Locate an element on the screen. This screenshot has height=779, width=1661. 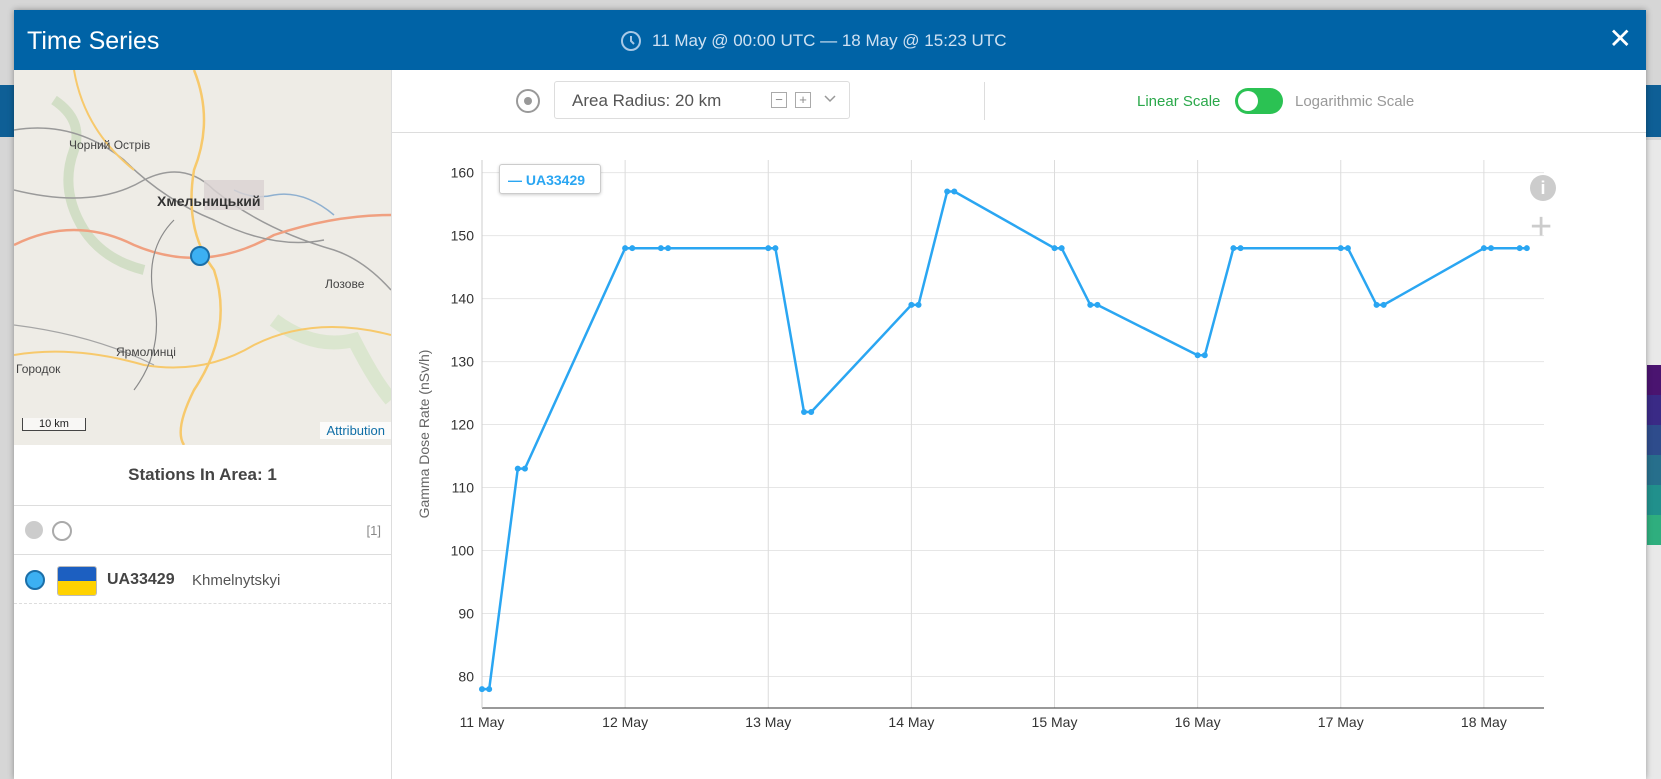
x-tick-label: 11 May is located at coordinates (482, 722).